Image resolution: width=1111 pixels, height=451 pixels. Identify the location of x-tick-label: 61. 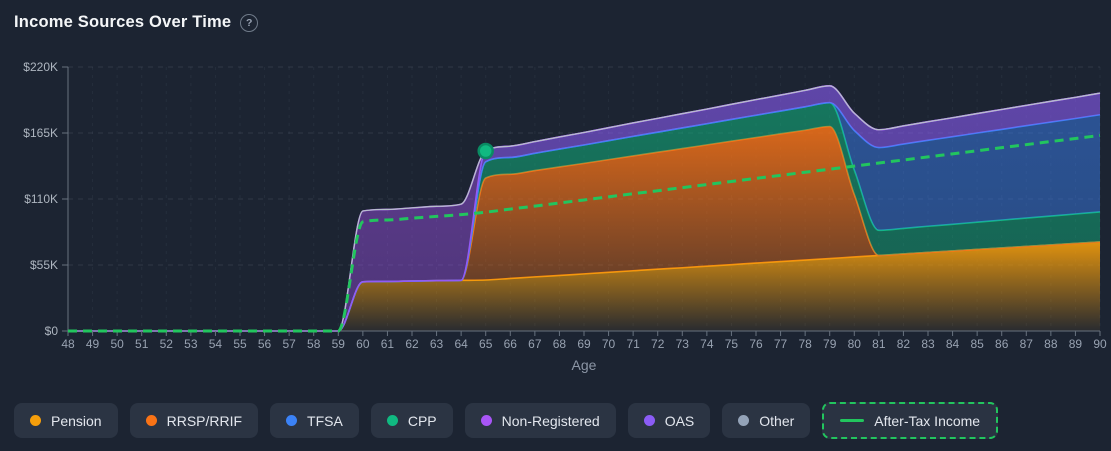
(388, 344).